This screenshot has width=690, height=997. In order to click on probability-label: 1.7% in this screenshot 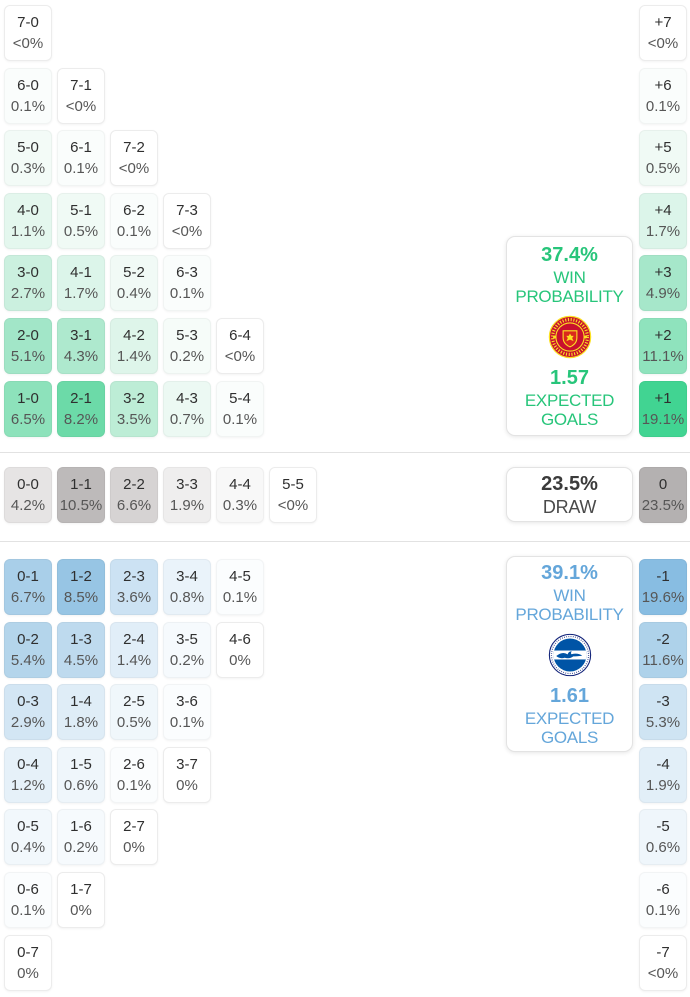, I will do `click(663, 231)`.